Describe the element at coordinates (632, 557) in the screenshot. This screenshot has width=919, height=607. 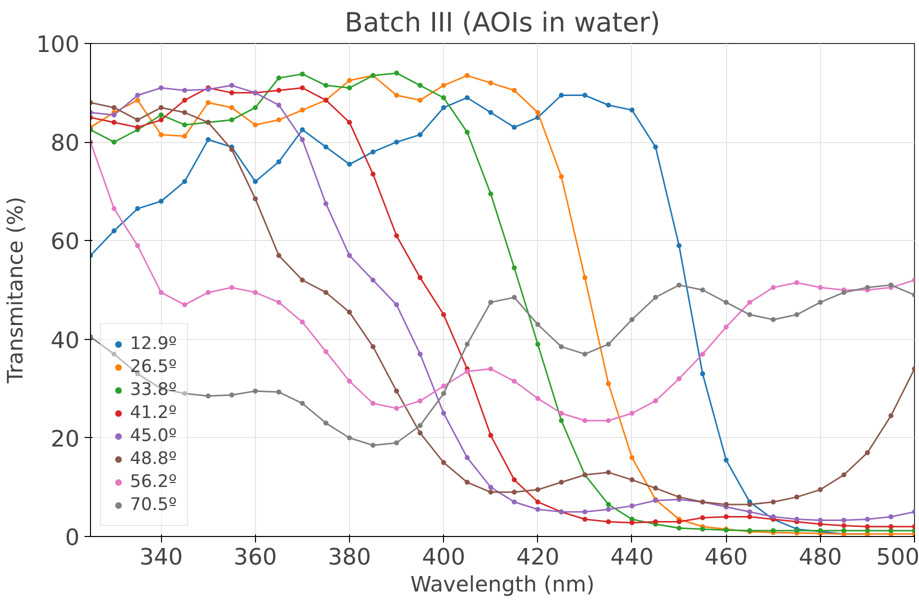
I see `x-tick-label: 440` at that location.